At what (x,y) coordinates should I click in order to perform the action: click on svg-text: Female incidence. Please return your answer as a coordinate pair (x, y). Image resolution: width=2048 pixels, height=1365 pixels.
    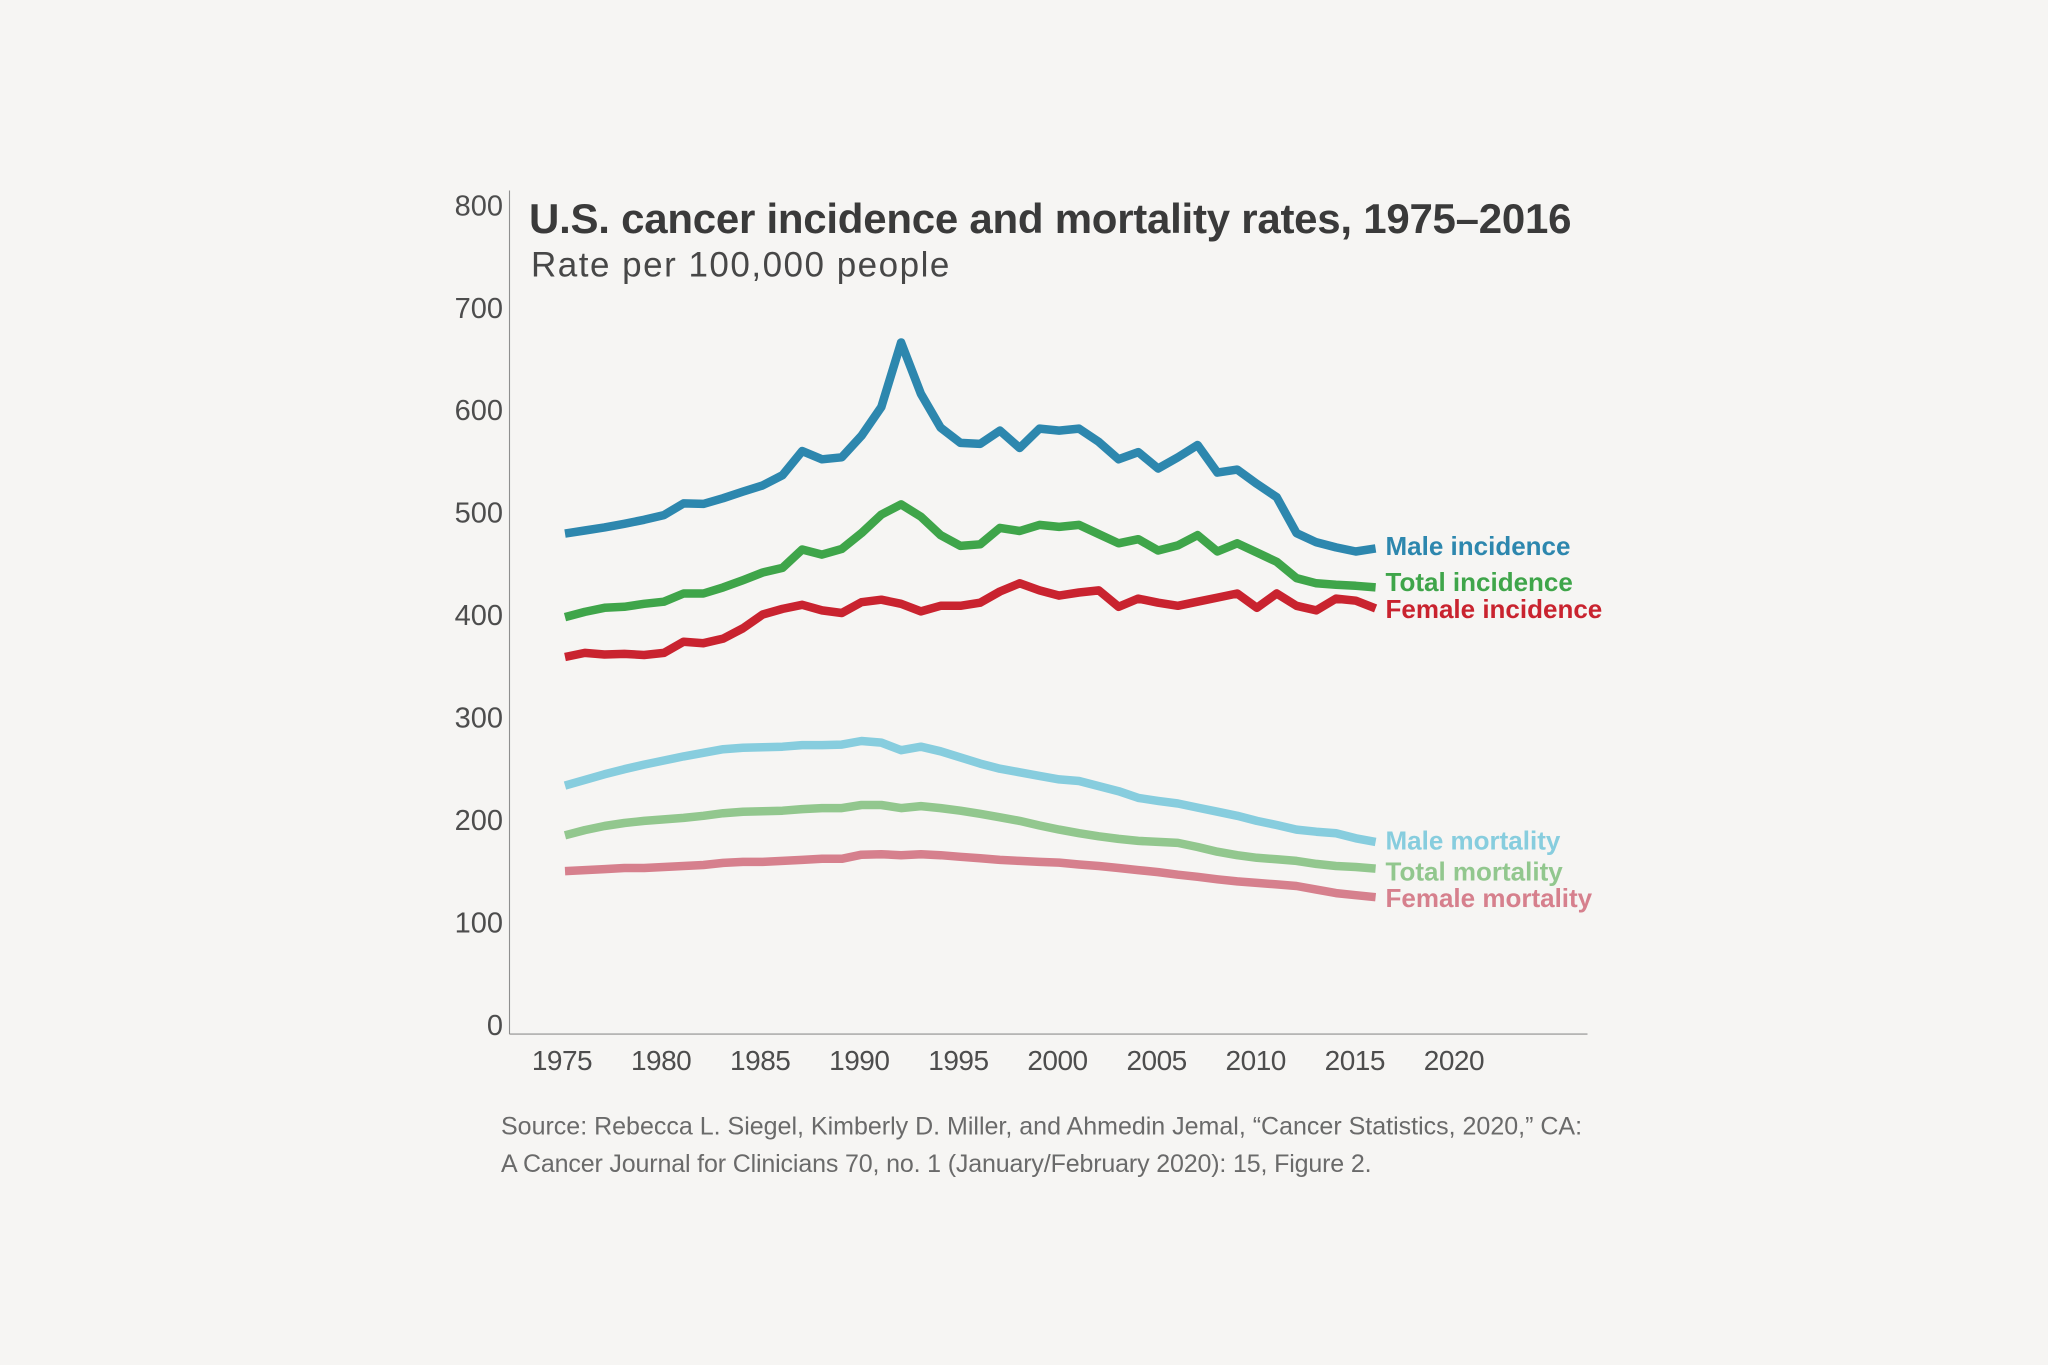
    Looking at the image, I should click on (1494, 609).